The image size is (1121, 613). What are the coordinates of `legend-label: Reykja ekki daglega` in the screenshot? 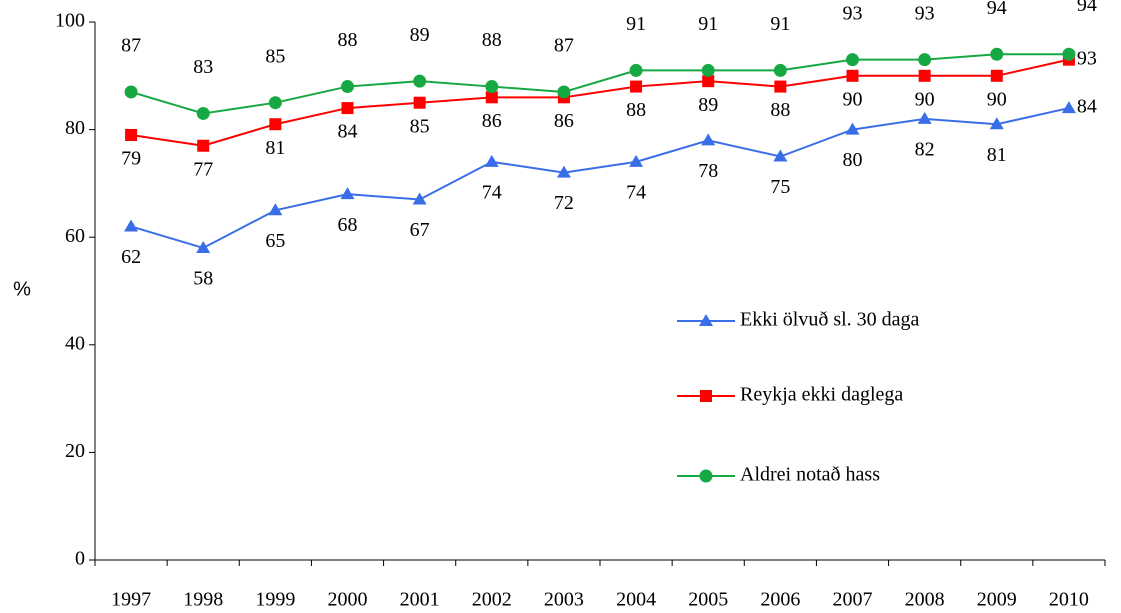 It's located at (821, 395).